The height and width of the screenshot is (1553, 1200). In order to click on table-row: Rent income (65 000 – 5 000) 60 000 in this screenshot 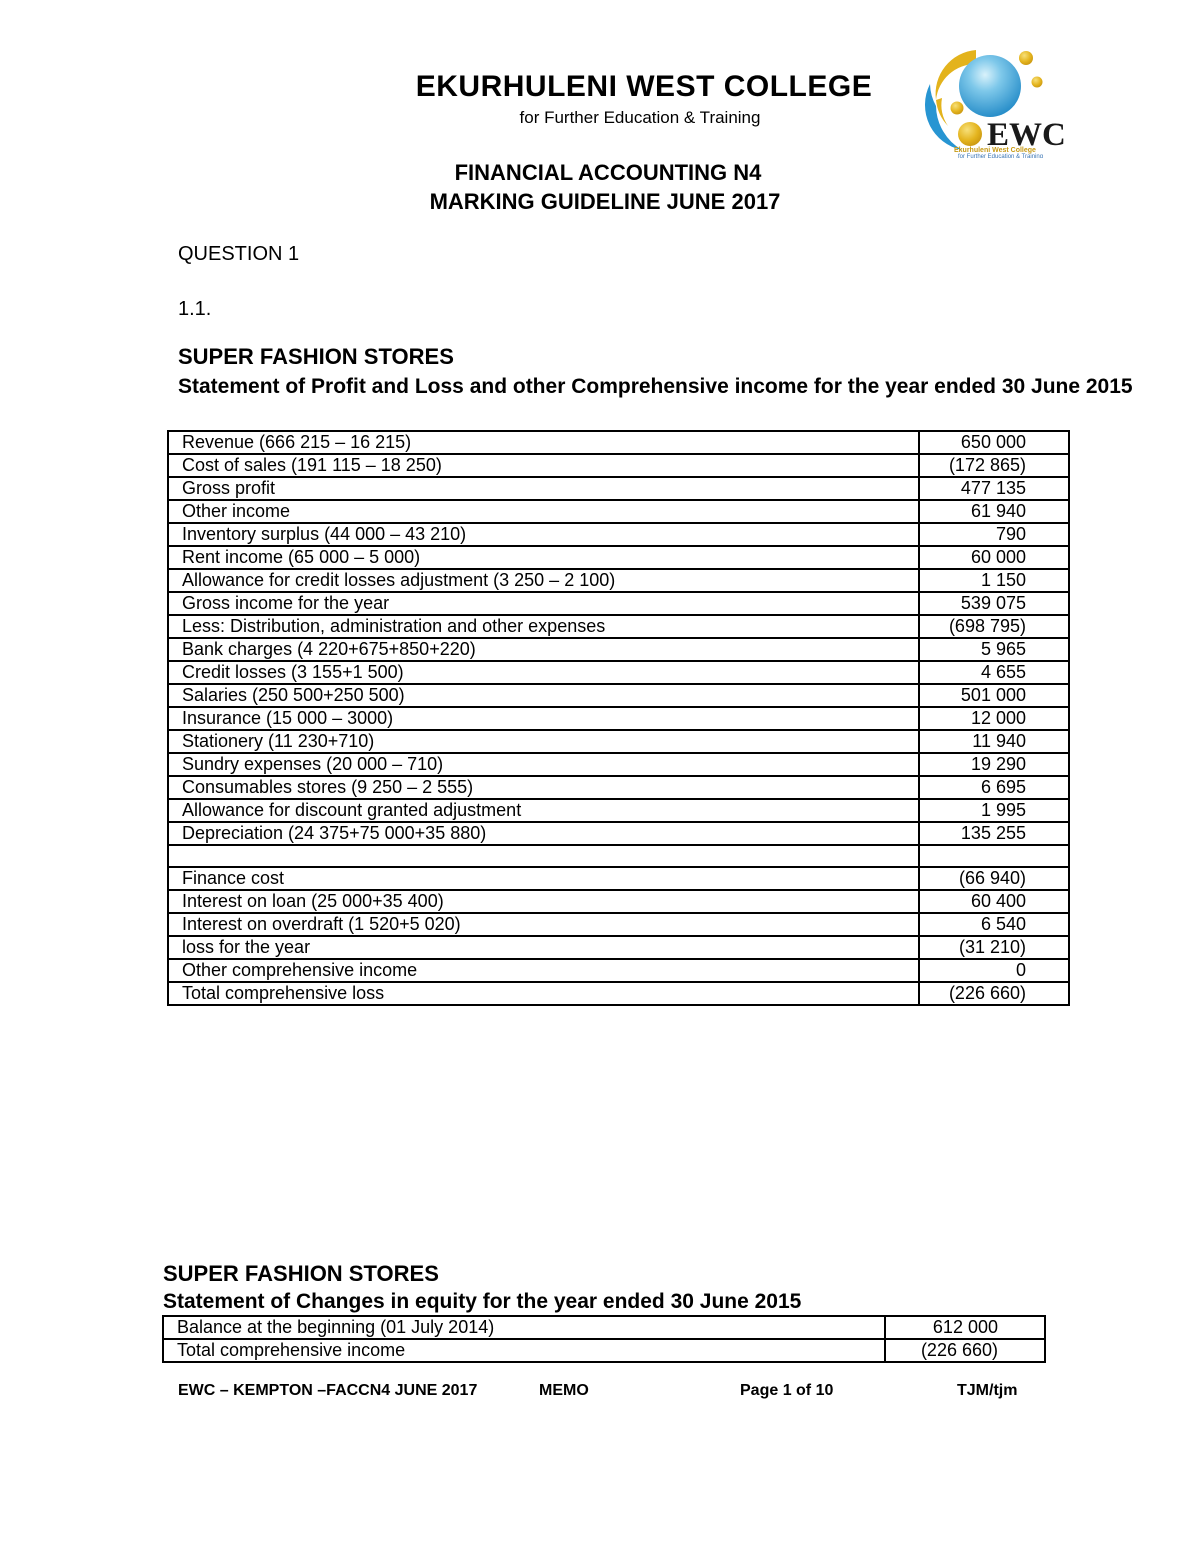, I will do `click(618, 557)`.